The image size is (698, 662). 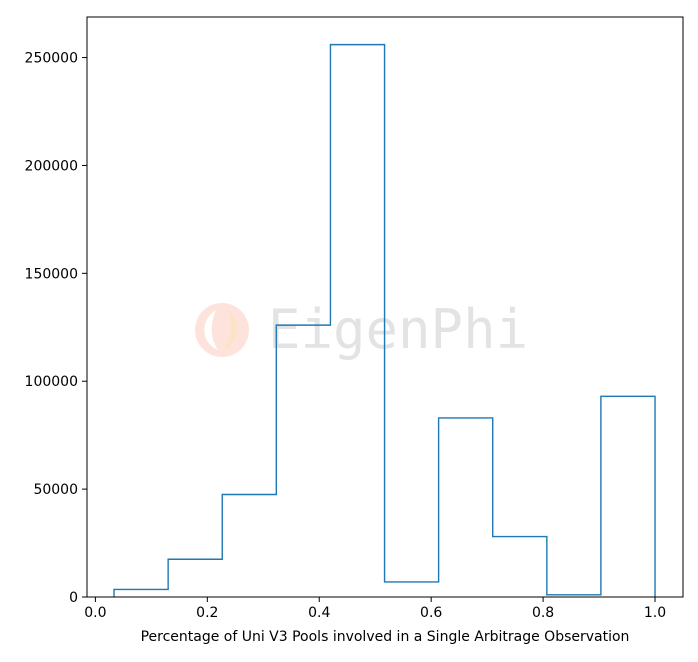 What do you see at coordinates (431, 613) in the screenshot?
I see `x-tick-label: 0.6` at bounding box center [431, 613].